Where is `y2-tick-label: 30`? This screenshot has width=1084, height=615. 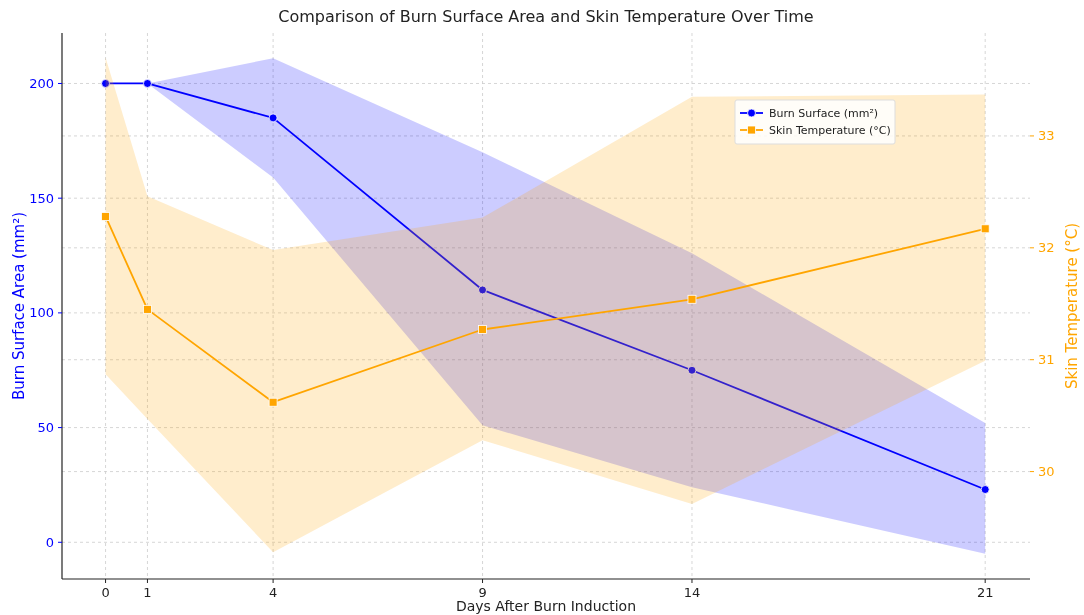 y2-tick-label: 30 is located at coordinates (1046, 472).